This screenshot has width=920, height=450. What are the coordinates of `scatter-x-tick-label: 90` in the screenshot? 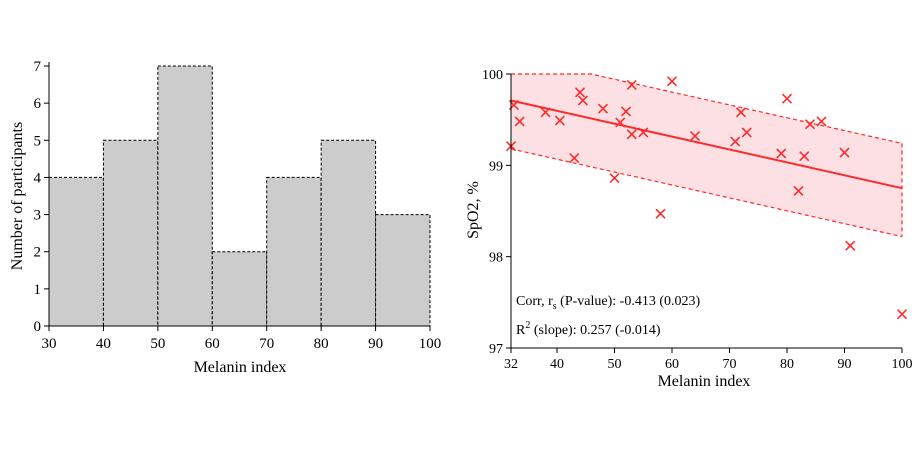 It's located at (845, 364).